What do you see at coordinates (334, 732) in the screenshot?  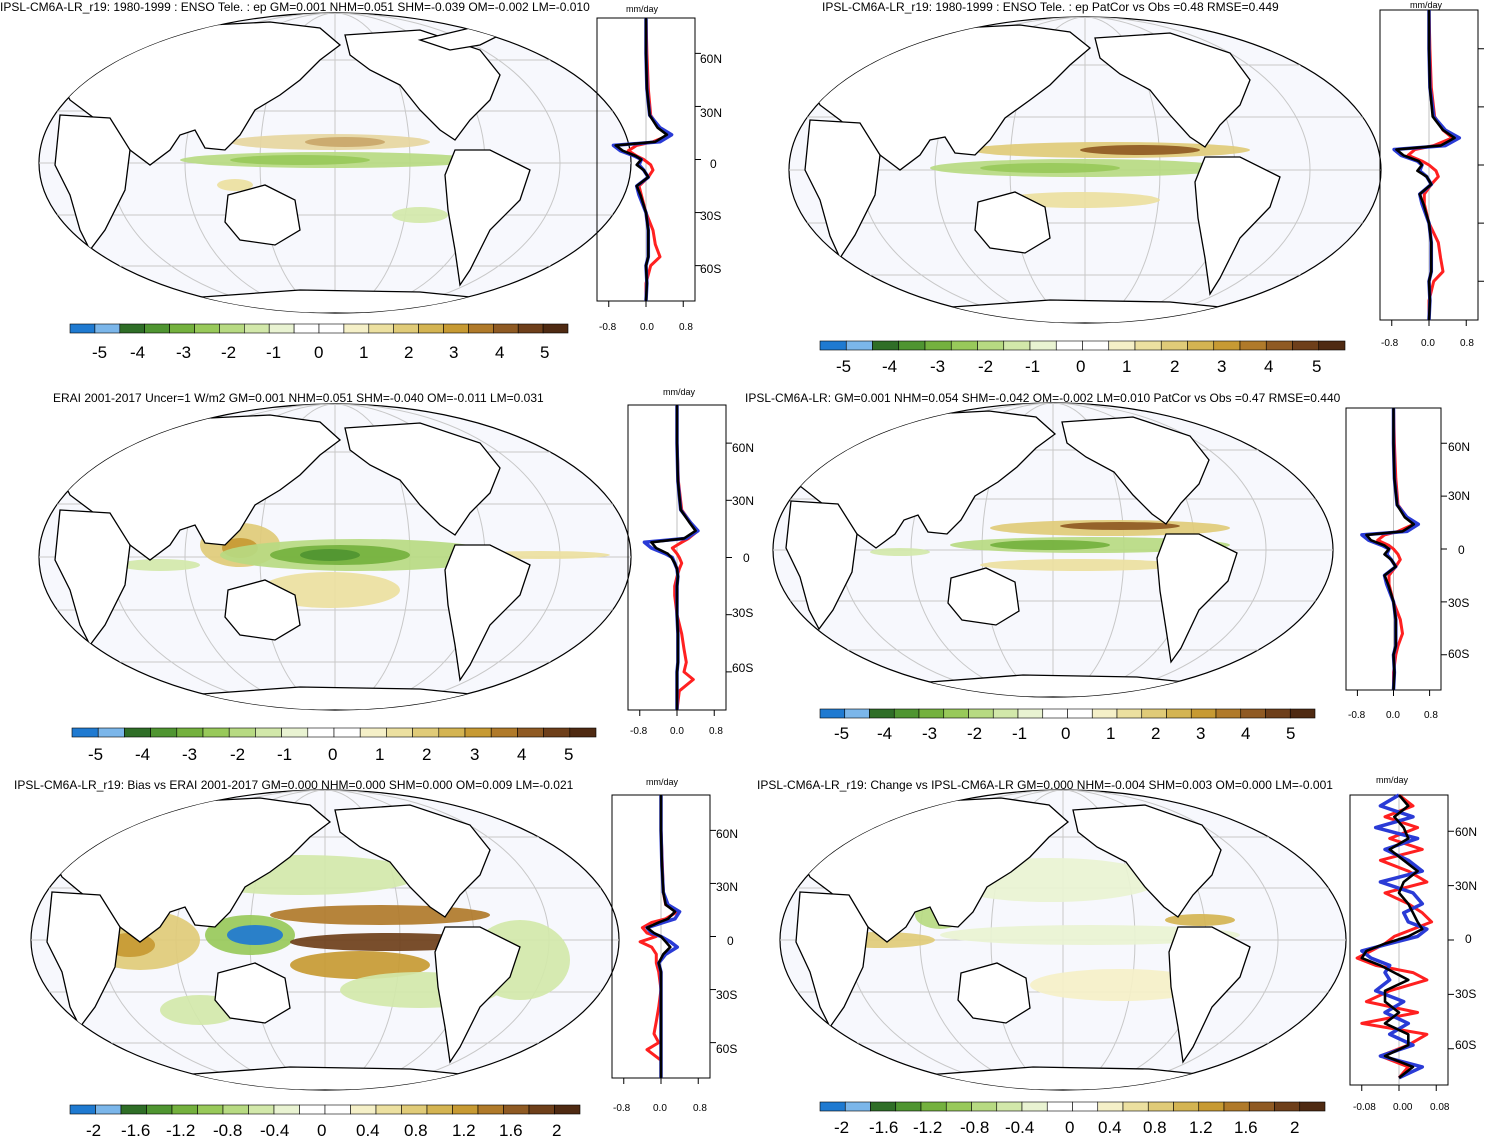 I see `panel-3-colorbar` at bounding box center [334, 732].